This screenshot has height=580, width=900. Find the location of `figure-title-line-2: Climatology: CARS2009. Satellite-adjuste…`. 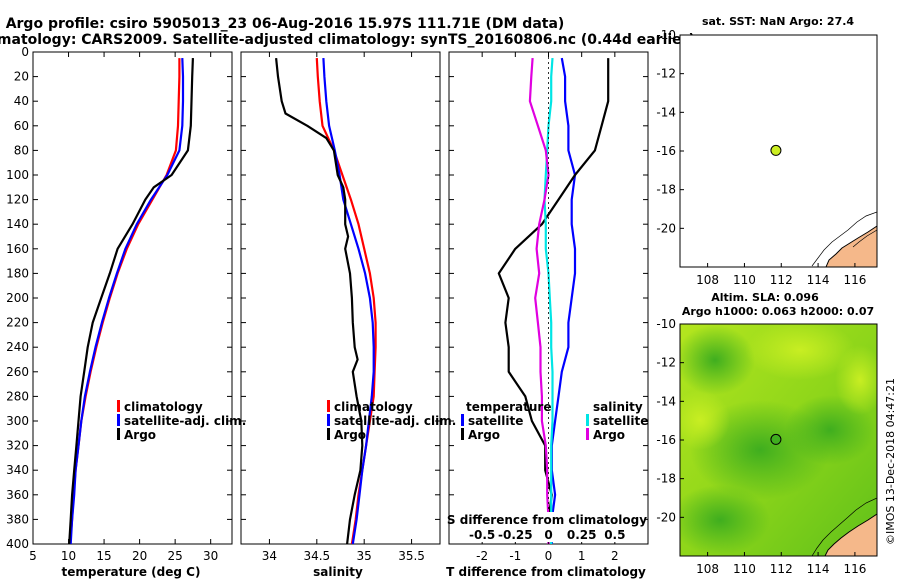

figure-title-line-2: Climatology: CARS2009. Satellite-adjuste… is located at coordinates (347, 40).